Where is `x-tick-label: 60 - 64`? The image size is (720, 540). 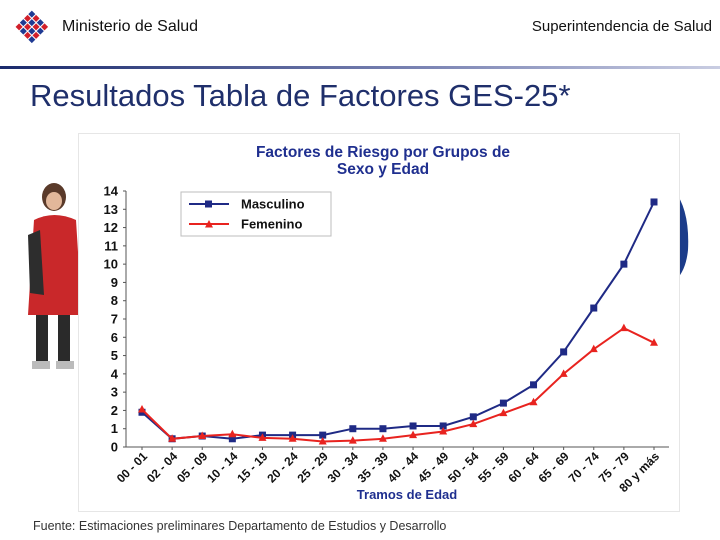
x-tick-label: 60 - 64 is located at coordinates (523, 467).